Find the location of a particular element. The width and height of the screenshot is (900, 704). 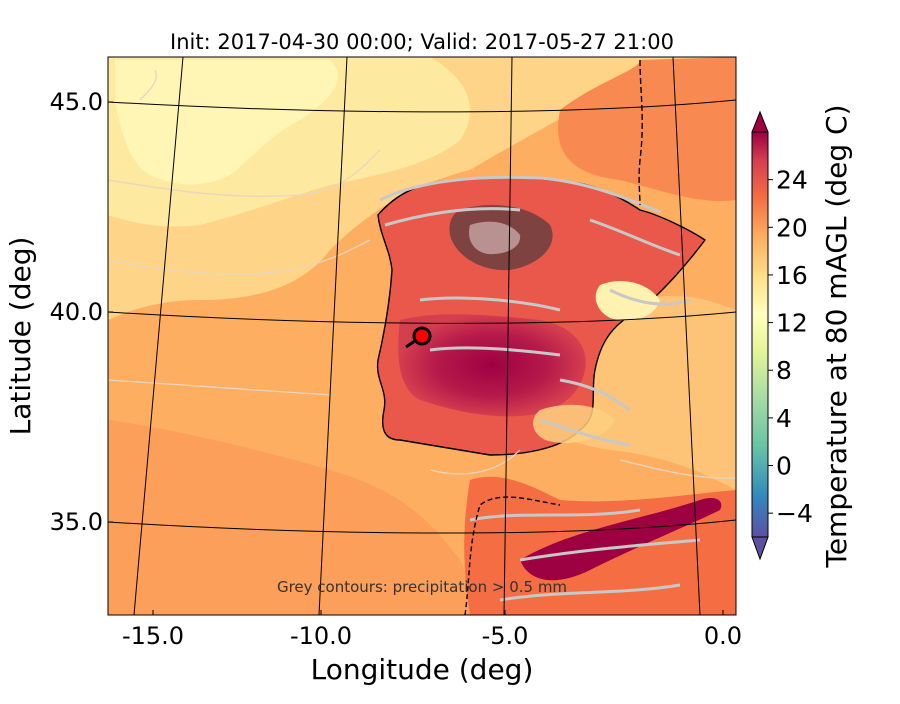

colorbar-tick-label: 20 is located at coordinates (792, 227).